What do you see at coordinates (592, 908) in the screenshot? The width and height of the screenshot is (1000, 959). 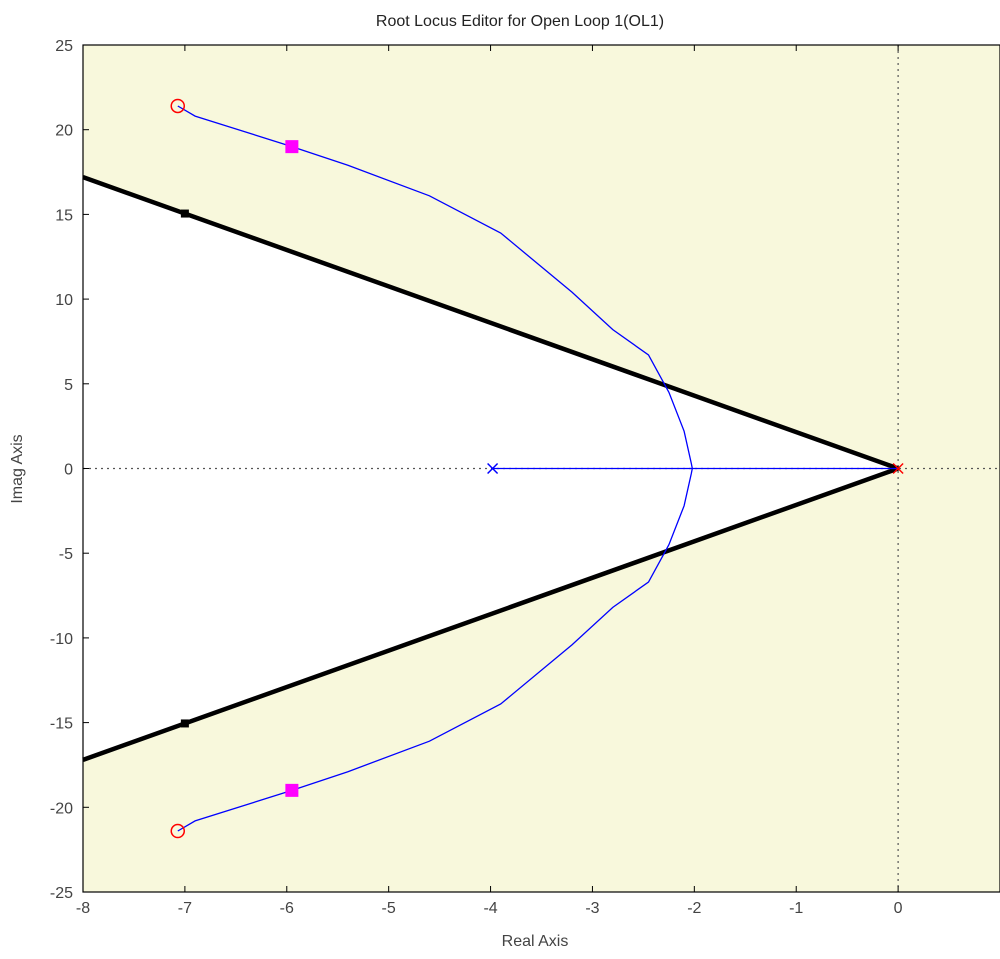 I see `x-tick-label: -3` at bounding box center [592, 908].